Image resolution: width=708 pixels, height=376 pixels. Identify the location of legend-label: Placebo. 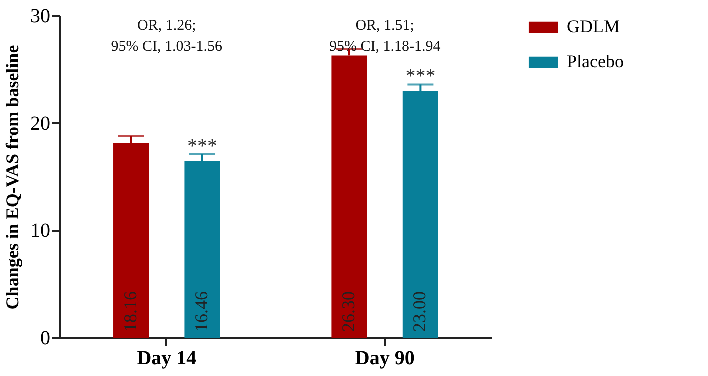
(595, 62).